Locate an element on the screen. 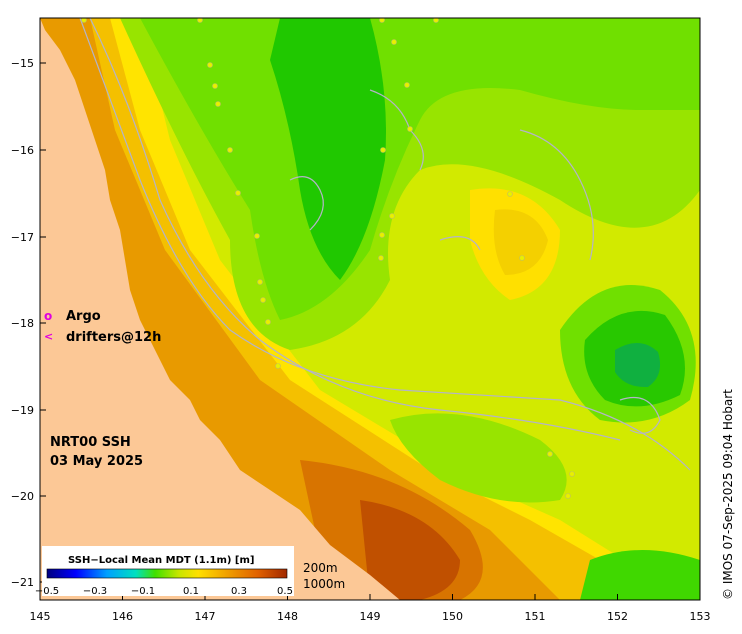 The height and width of the screenshot is (634, 742). marker-legend: o Argo < drifters@12h is located at coordinates (102, 327).